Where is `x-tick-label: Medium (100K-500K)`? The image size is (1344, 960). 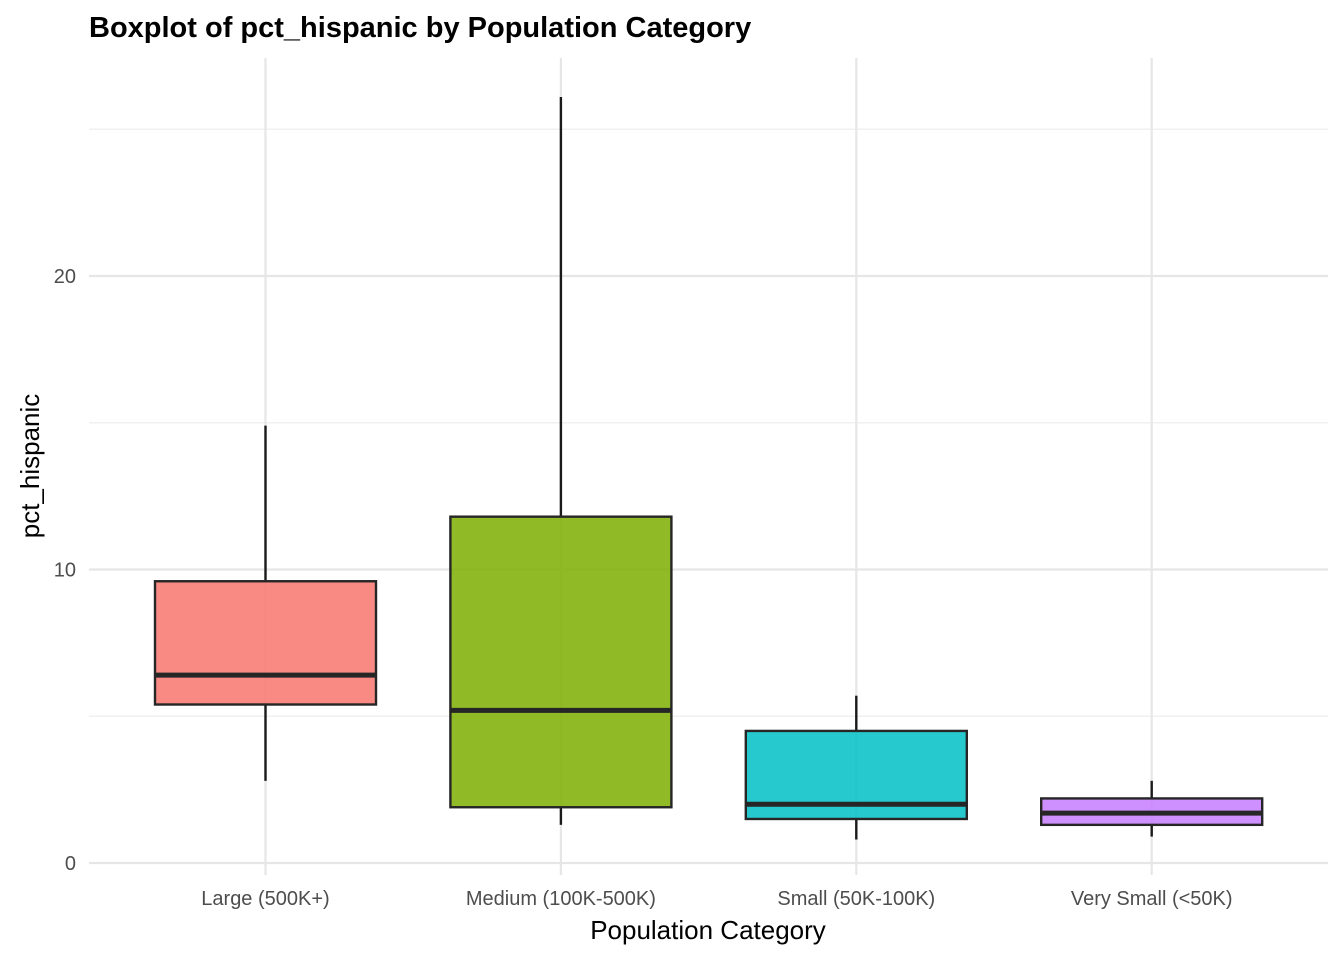 x-tick-label: Medium (100K-500K) is located at coordinates (561, 899).